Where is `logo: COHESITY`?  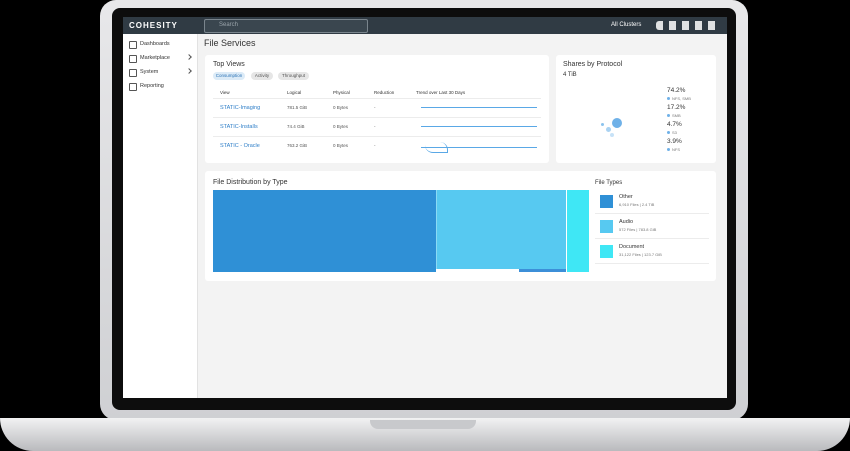 logo: COHESITY is located at coordinates (153, 25).